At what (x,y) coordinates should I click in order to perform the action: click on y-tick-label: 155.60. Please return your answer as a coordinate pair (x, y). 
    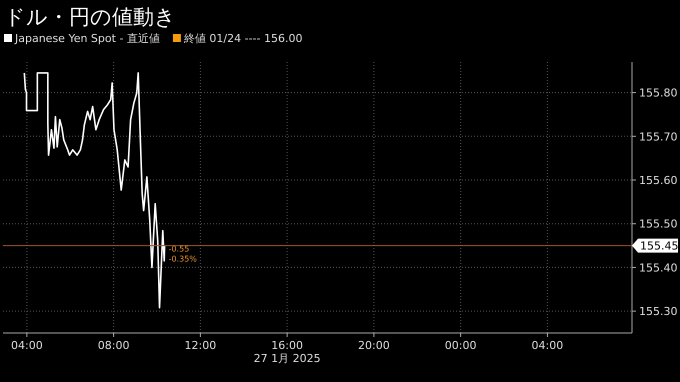
    Looking at the image, I should click on (658, 181).